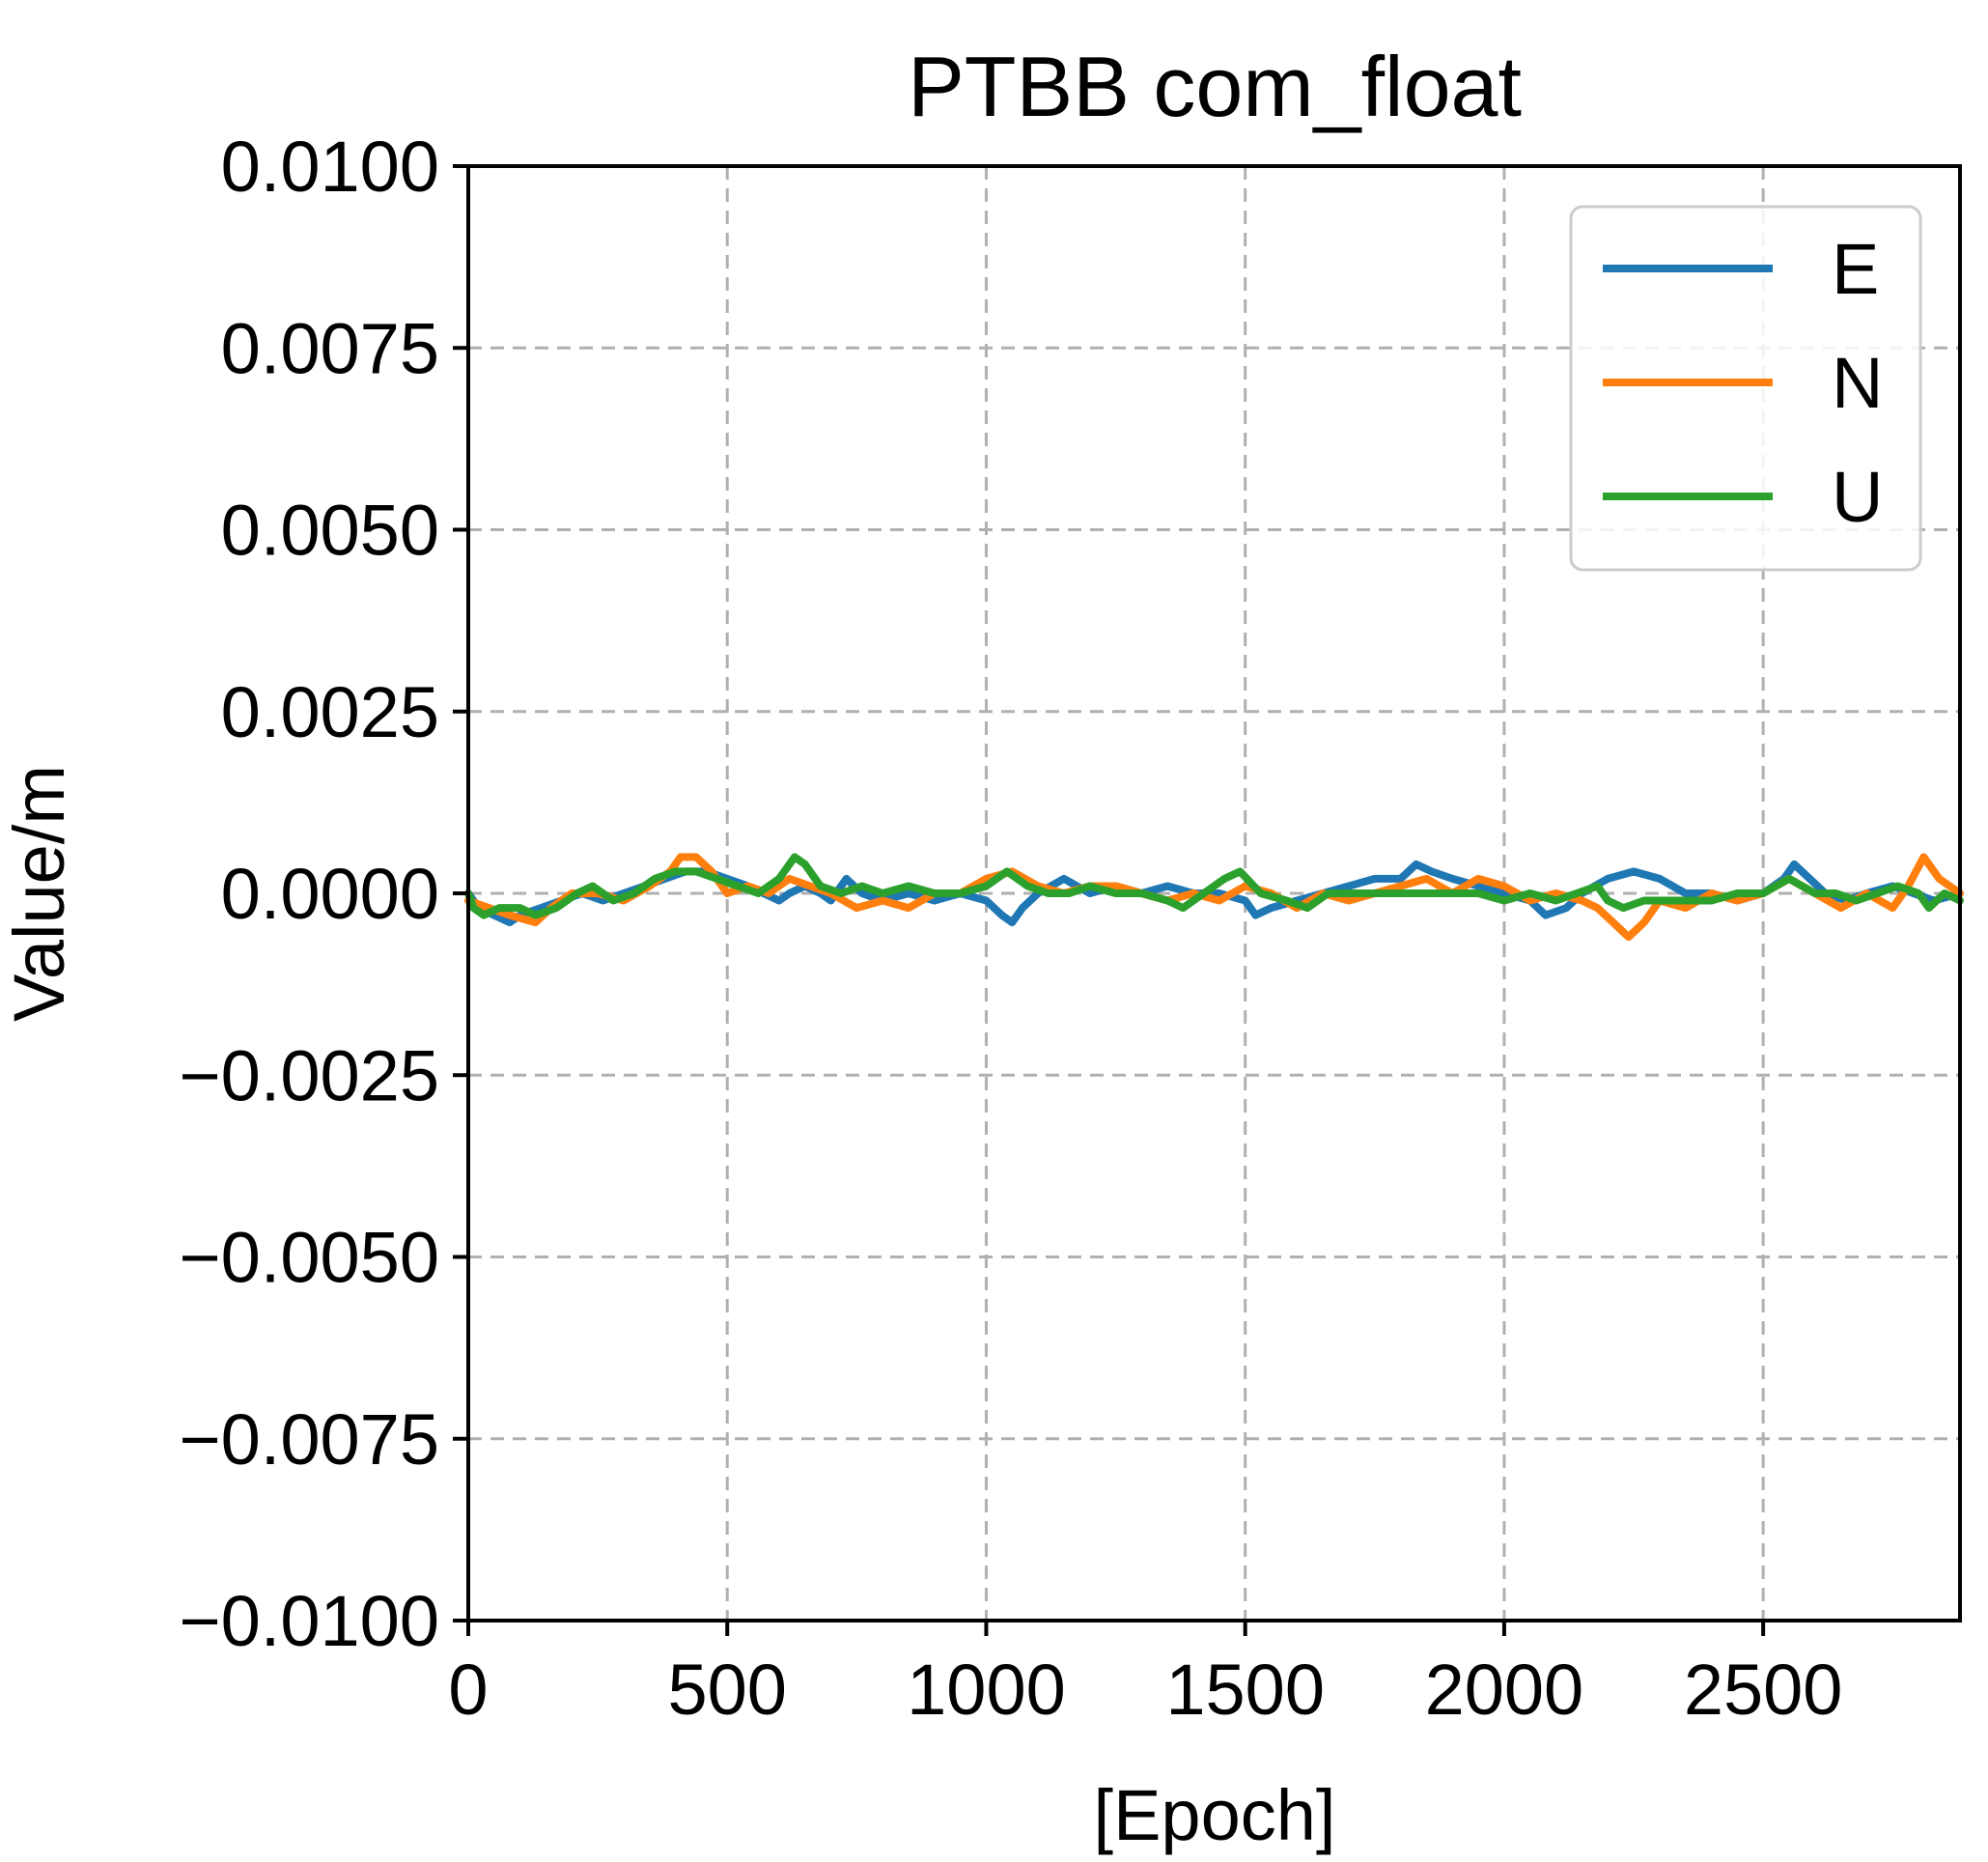 The width and height of the screenshot is (1988, 1862). Describe the element at coordinates (330, 348) in the screenshot. I see `y-tick-label: 0.0075` at that location.